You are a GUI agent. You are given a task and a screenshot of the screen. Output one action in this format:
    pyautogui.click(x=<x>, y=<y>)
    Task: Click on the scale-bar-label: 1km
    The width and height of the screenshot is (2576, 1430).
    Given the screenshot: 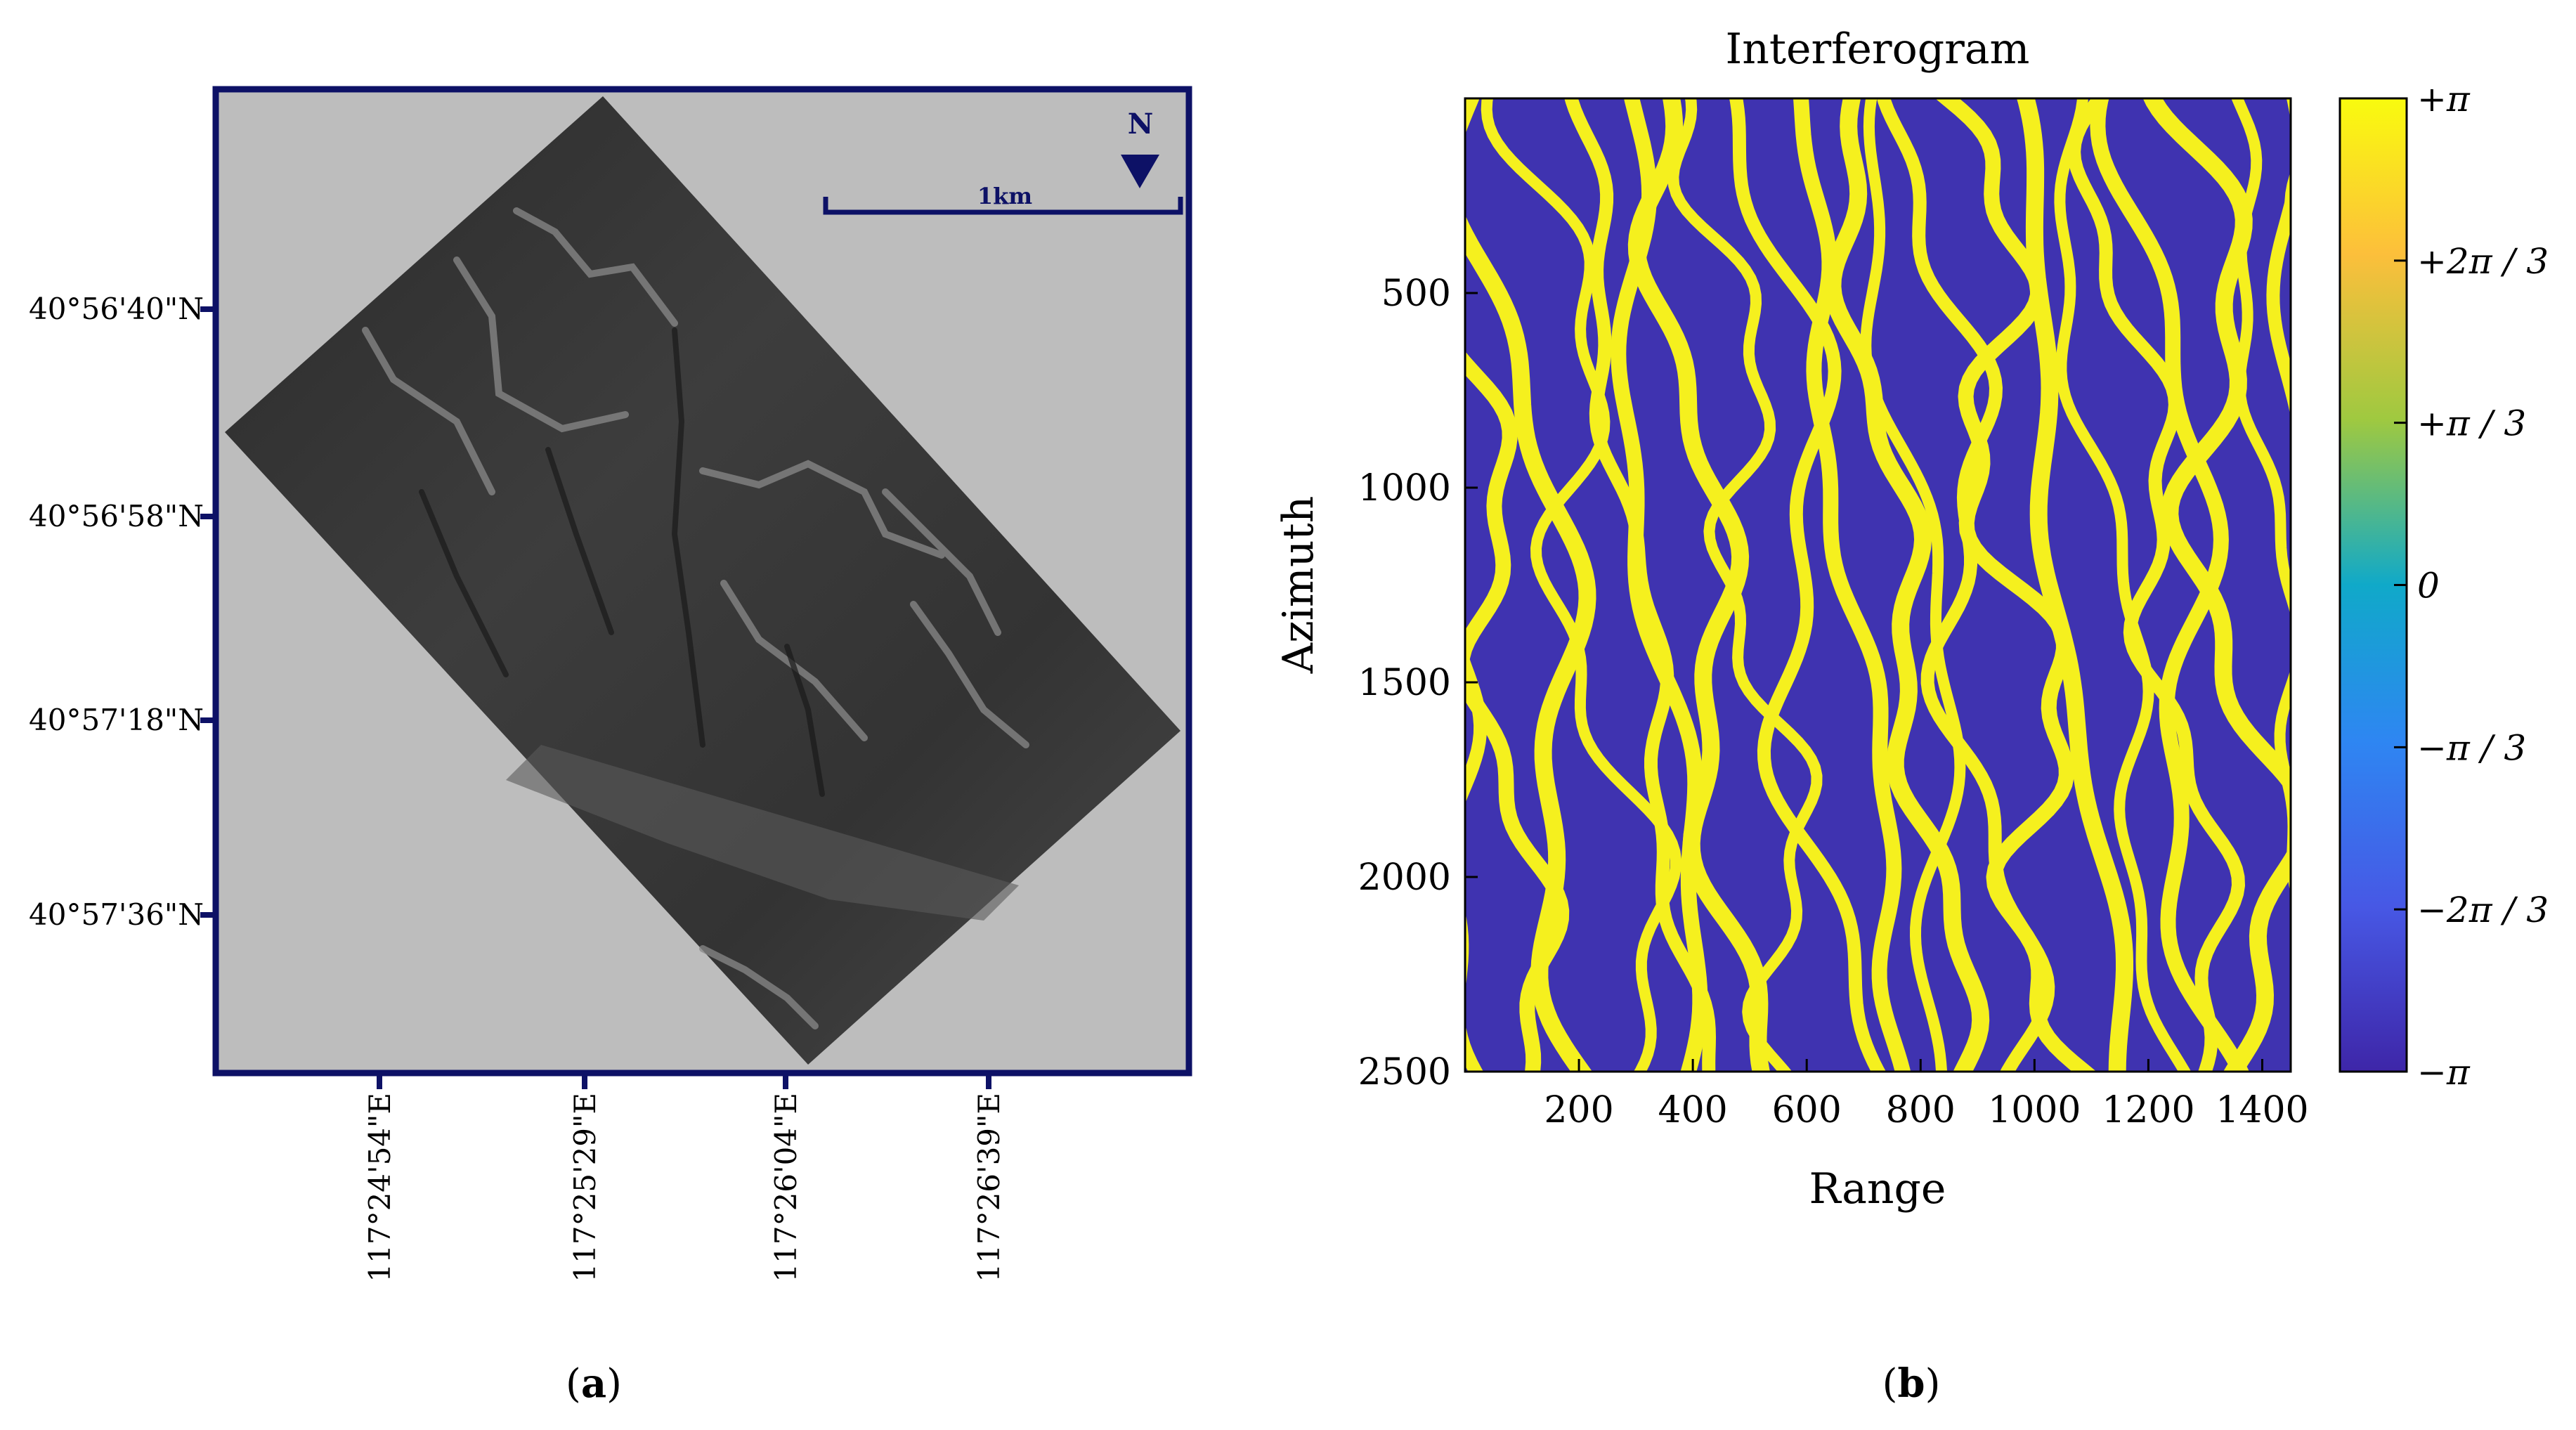 What is the action you would take?
    pyautogui.click(x=1004, y=196)
    